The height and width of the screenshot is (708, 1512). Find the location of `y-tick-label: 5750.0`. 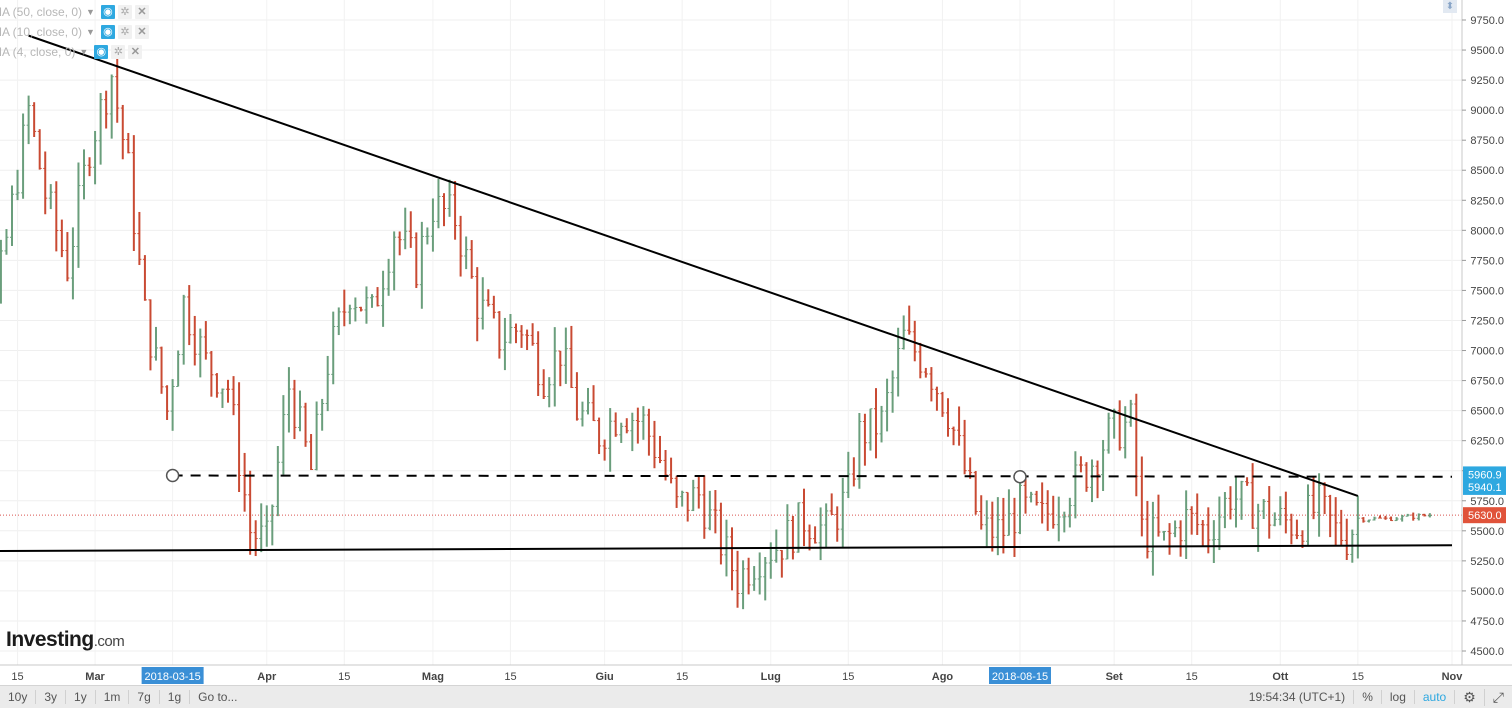

y-tick-label: 5750.0 is located at coordinates (1487, 502).